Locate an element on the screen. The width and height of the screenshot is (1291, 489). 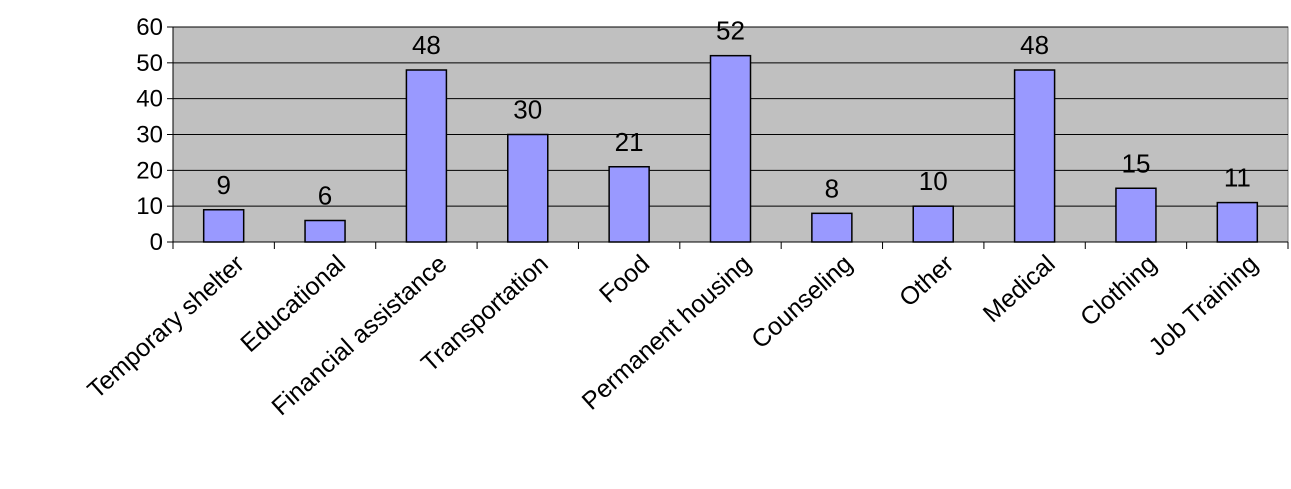
y-tick-label: 50 is located at coordinates (149, 63).